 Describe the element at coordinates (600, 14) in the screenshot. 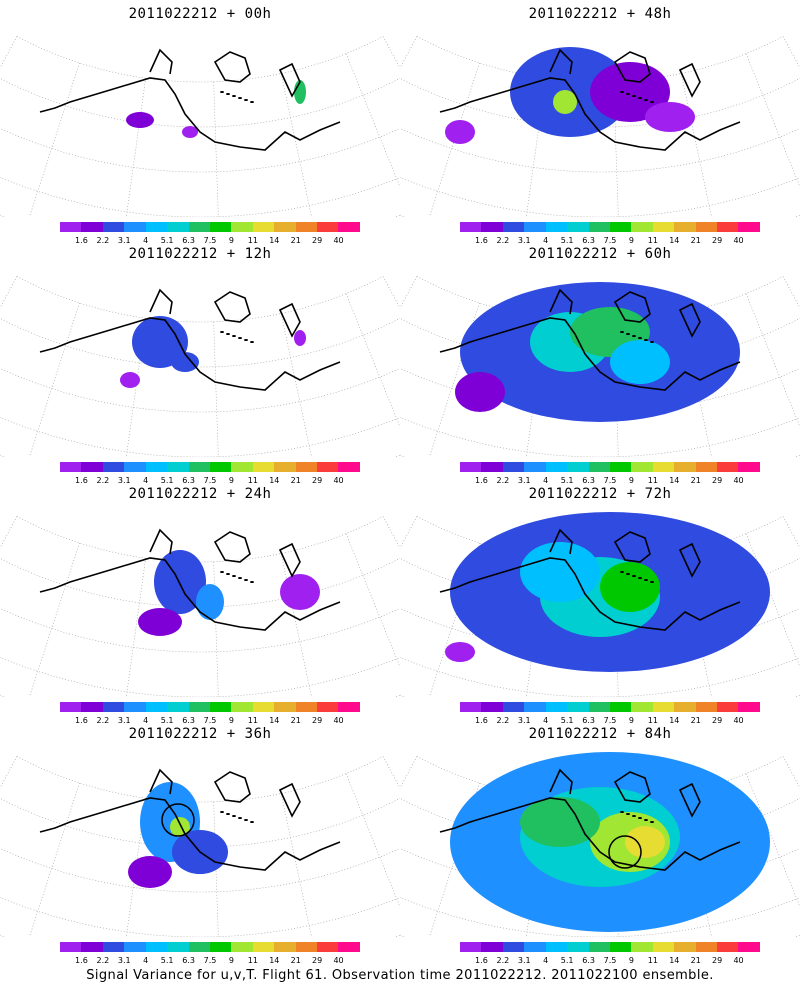

I see `panel-title: 2011022212 + 48h` at that location.